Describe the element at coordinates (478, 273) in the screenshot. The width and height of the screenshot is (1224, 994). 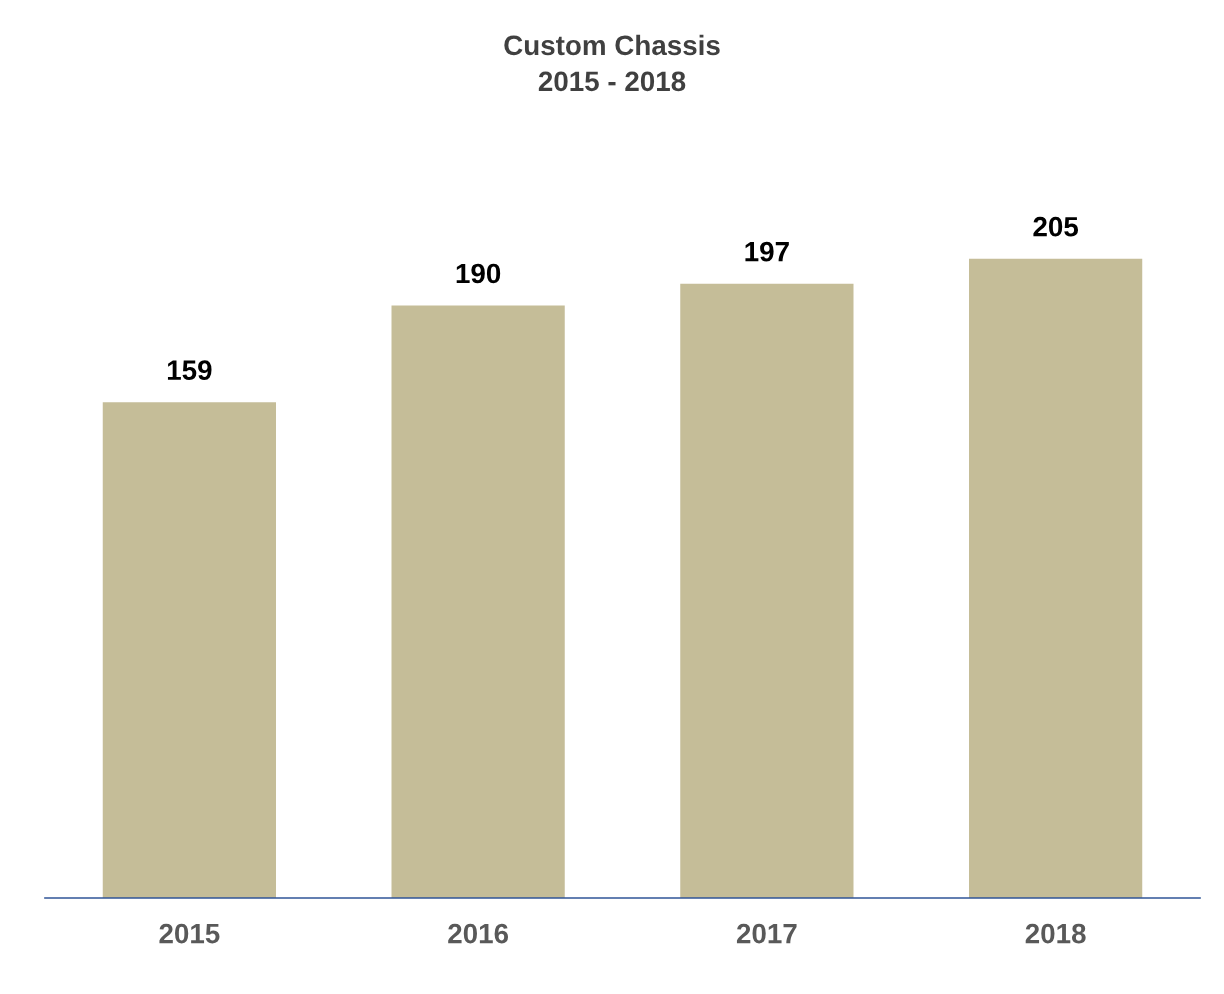
I see `data-label: 190` at that location.